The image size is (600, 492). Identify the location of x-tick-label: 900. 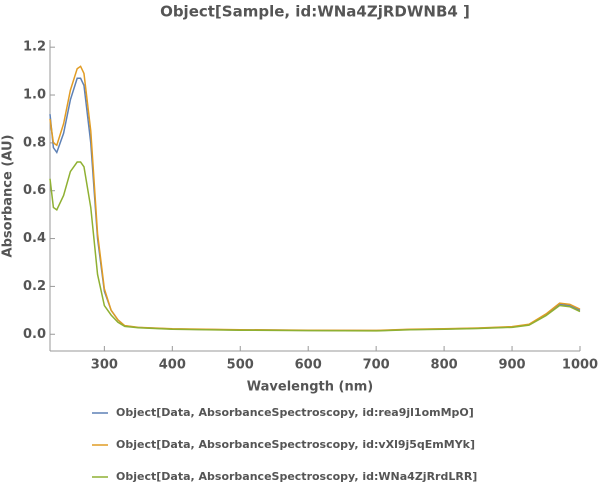
(511, 365).